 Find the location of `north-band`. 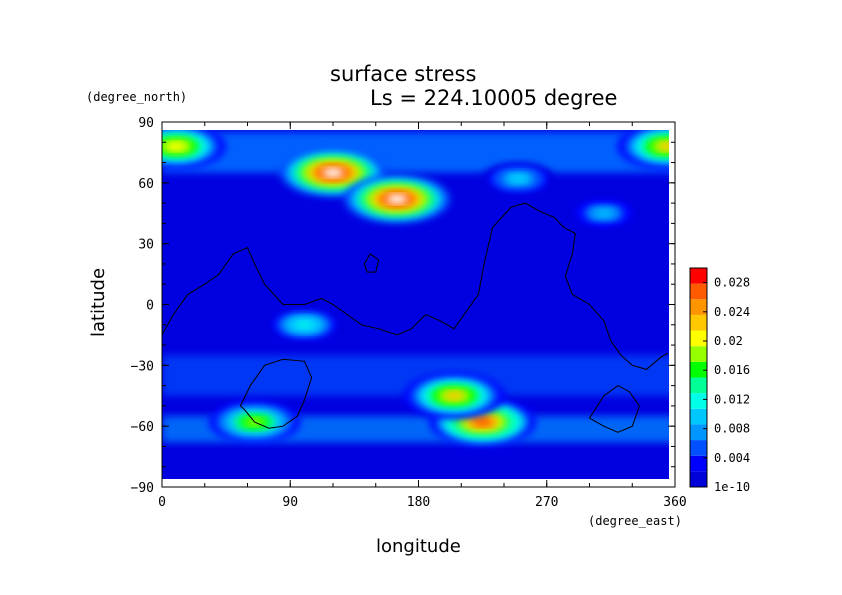

north-band is located at coordinates (415, 152).